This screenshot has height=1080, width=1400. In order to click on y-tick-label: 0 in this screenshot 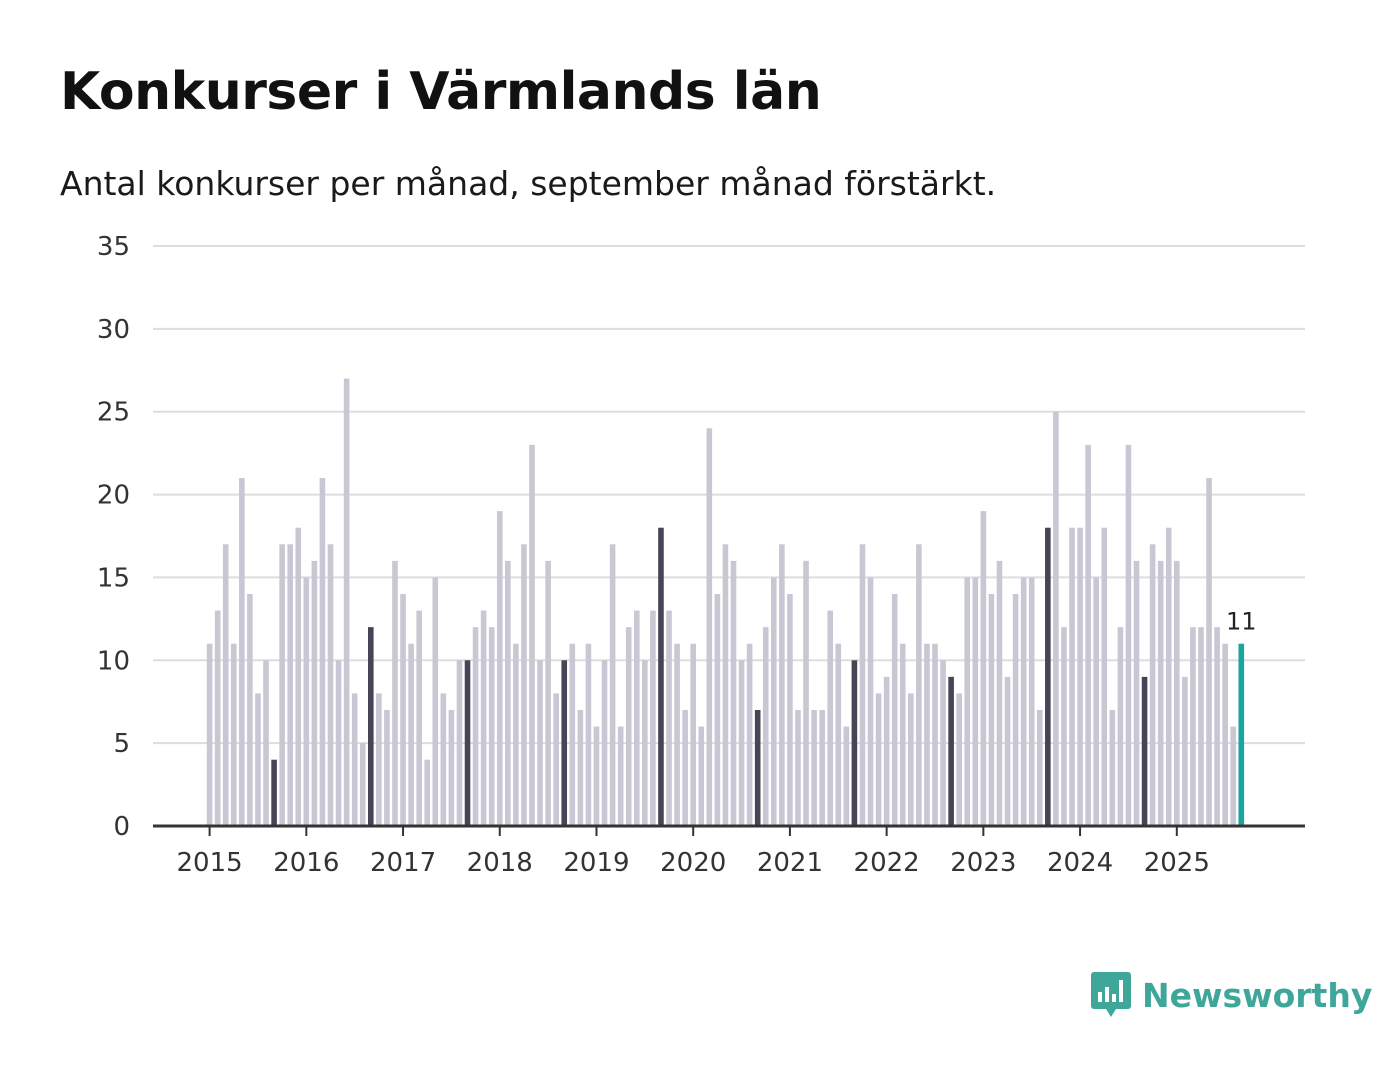, I will do `click(121, 827)`.